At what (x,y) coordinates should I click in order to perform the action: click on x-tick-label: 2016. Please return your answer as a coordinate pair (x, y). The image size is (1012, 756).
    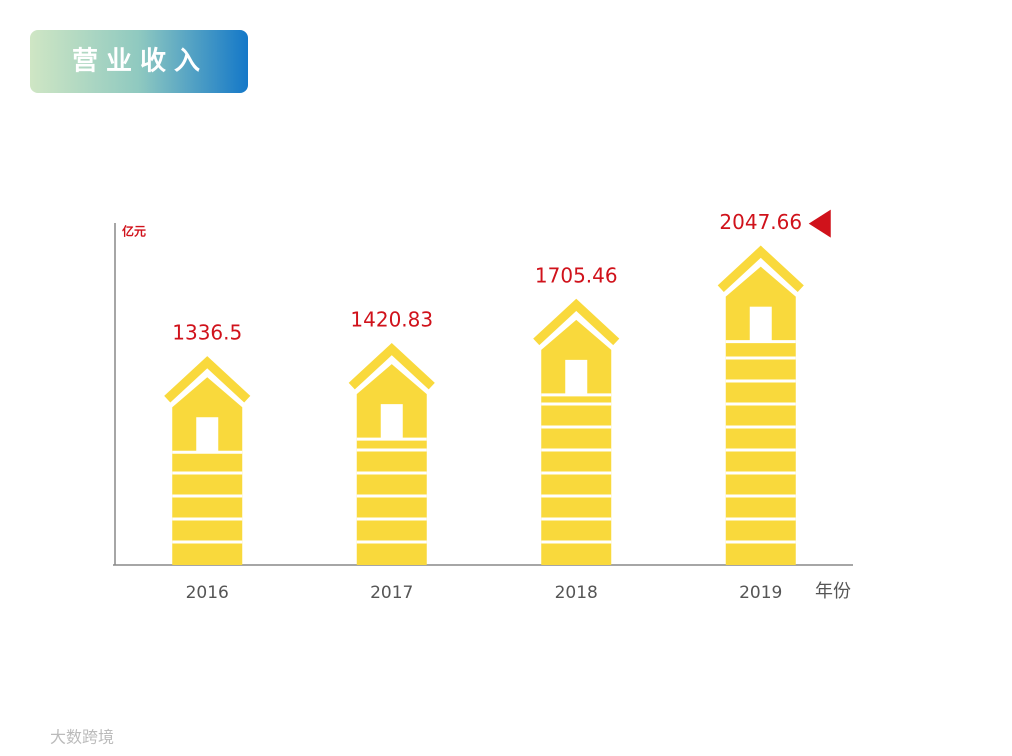
    Looking at the image, I should click on (207, 593).